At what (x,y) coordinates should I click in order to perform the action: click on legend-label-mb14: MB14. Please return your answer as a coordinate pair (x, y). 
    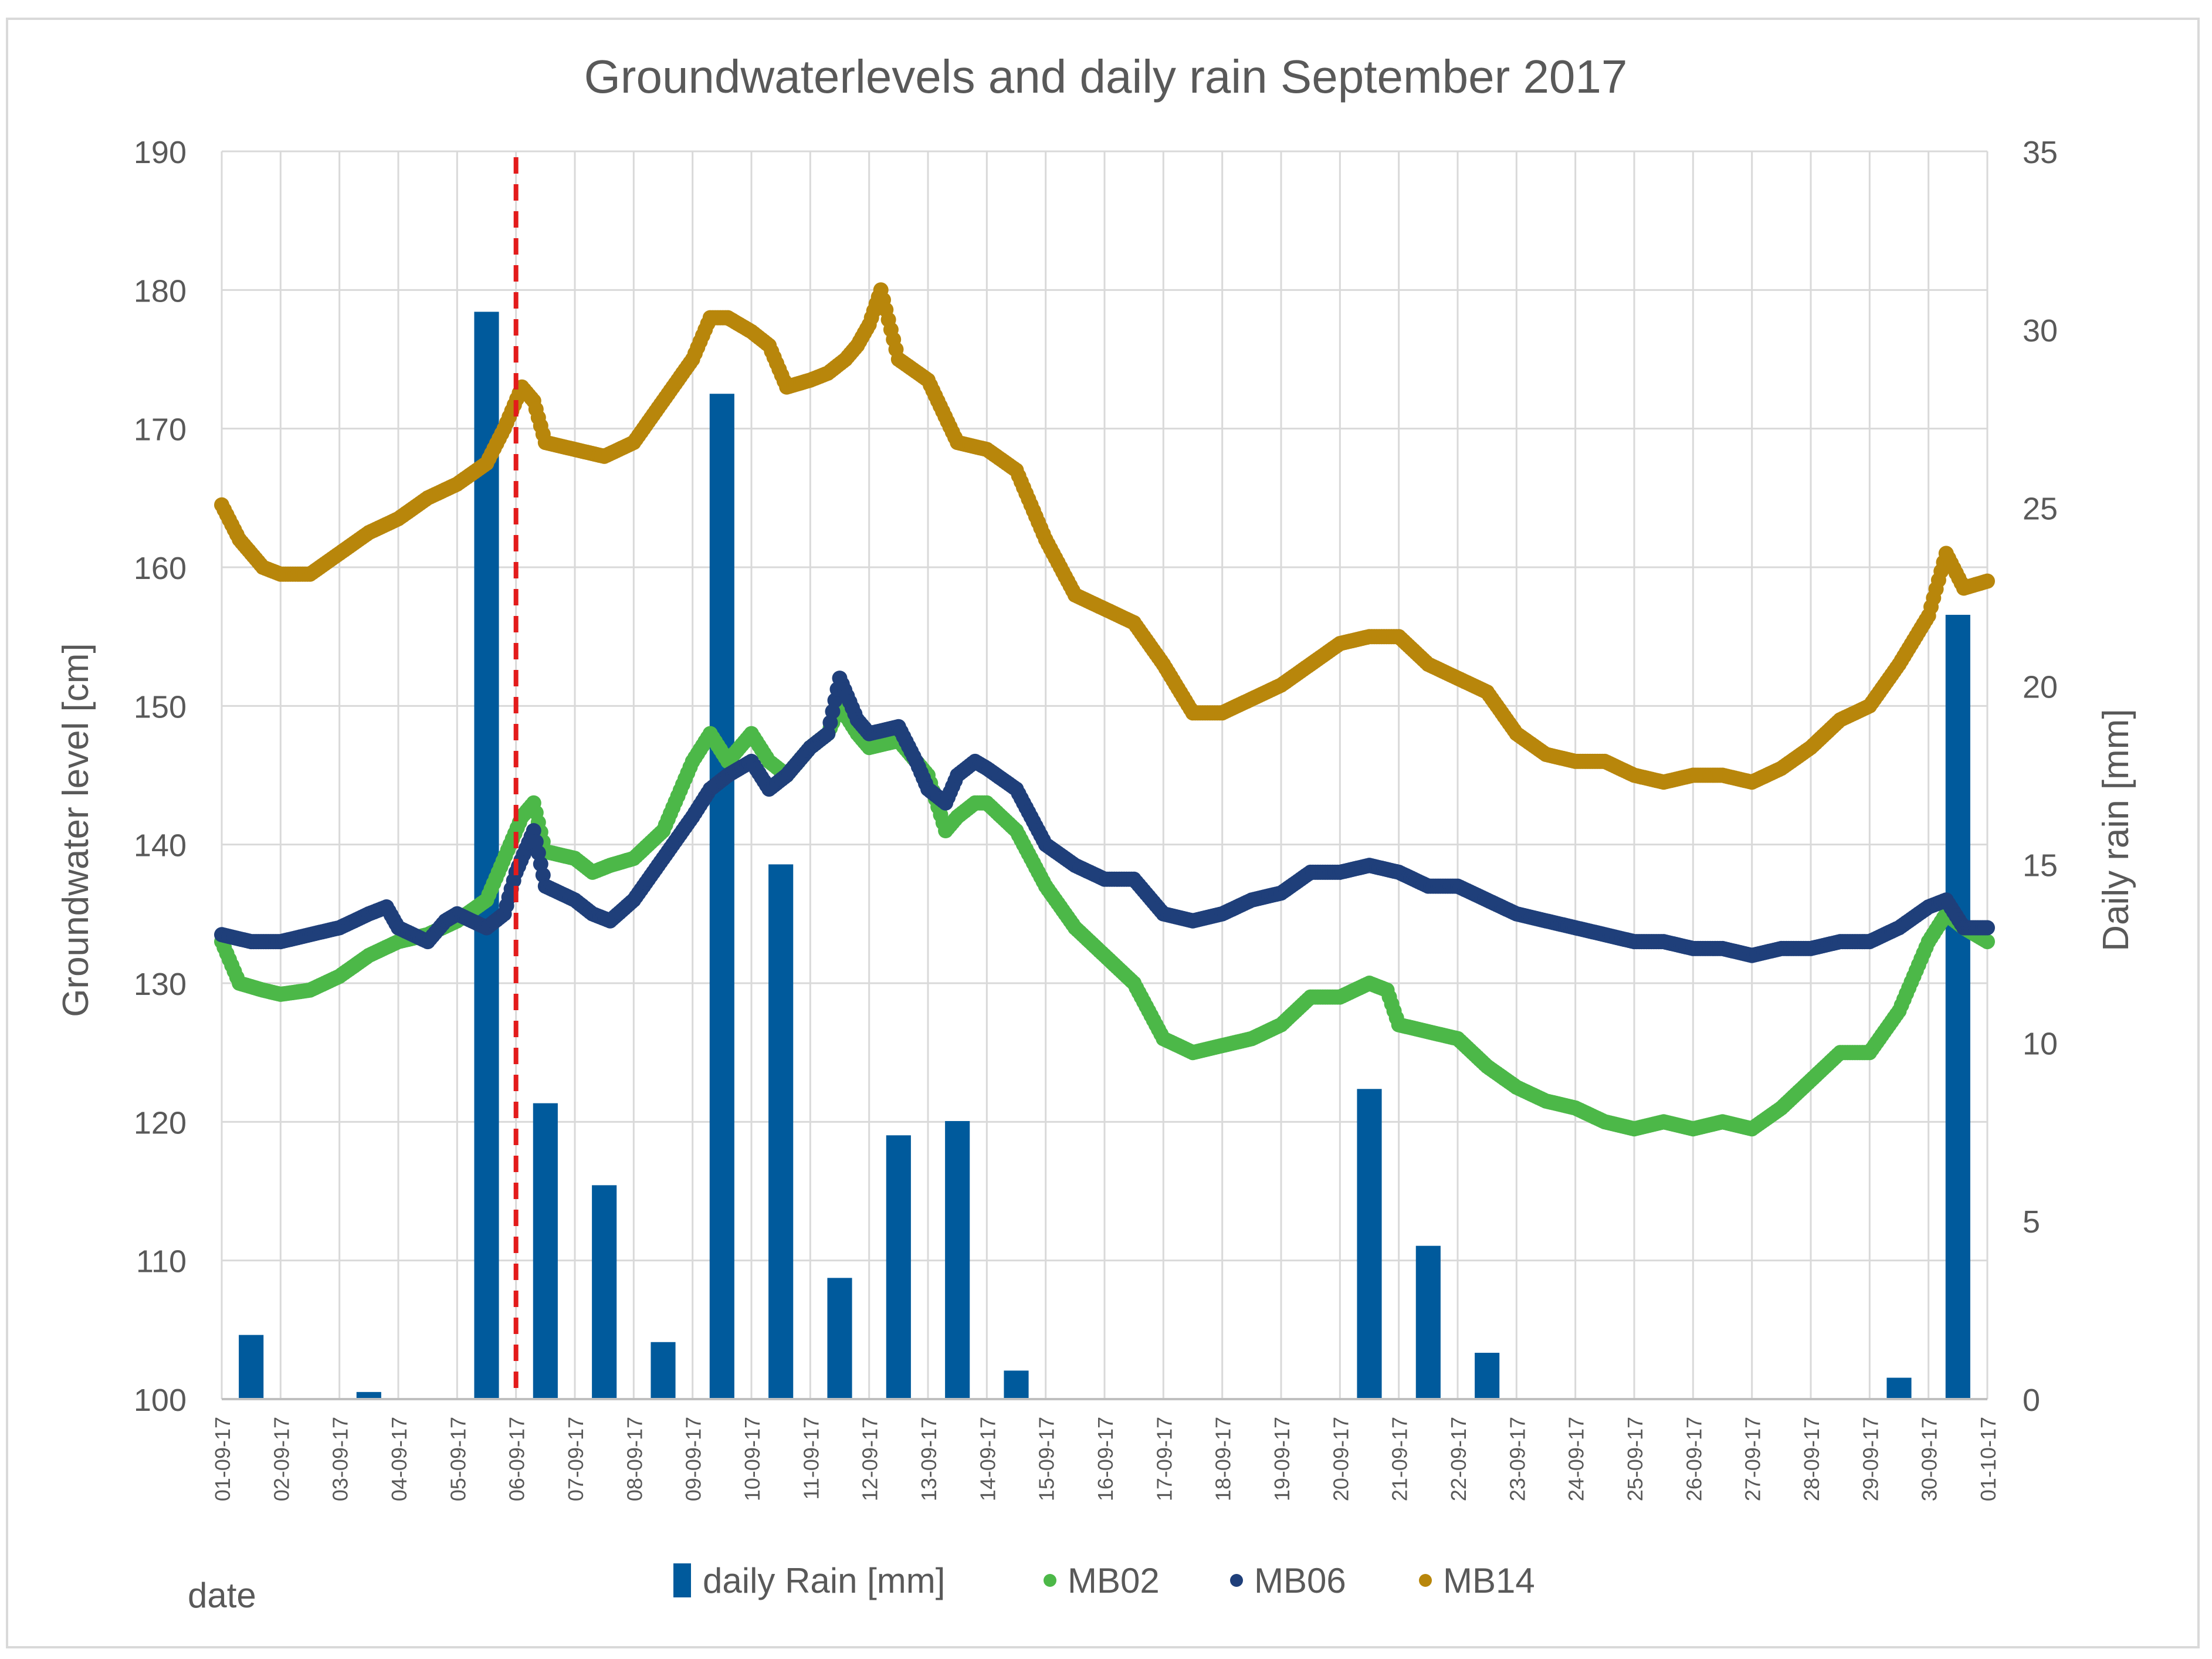
    Looking at the image, I should click on (1489, 1580).